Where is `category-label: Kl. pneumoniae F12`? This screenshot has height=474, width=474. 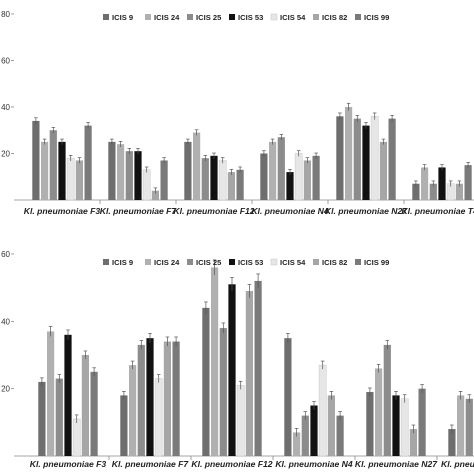 category-label: Kl. pneumoniae F12 is located at coordinates (213, 211).